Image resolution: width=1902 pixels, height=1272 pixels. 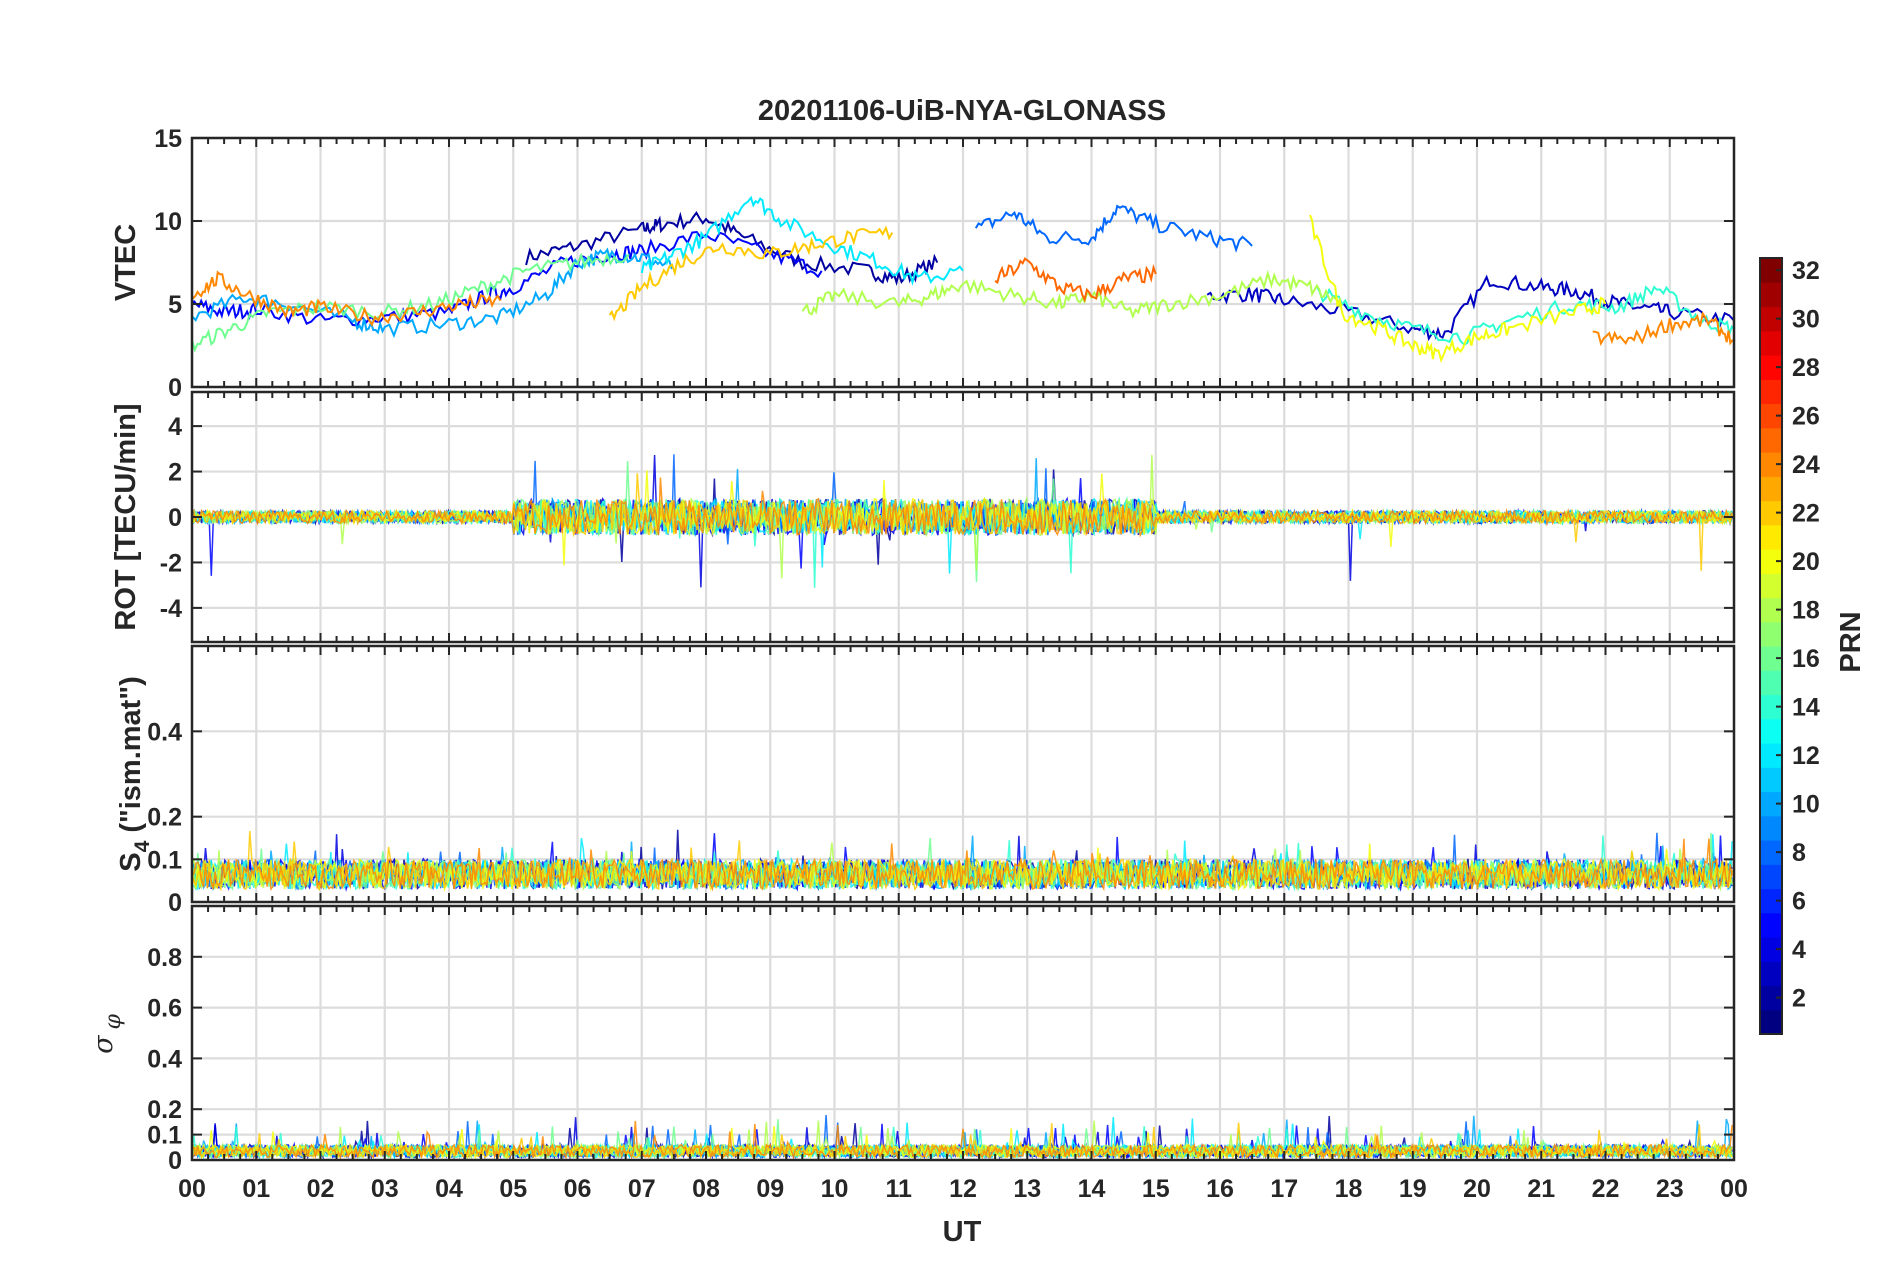 What do you see at coordinates (175, 305) in the screenshot?
I see `y-tick-label: 5` at bounding box center [175, 305].